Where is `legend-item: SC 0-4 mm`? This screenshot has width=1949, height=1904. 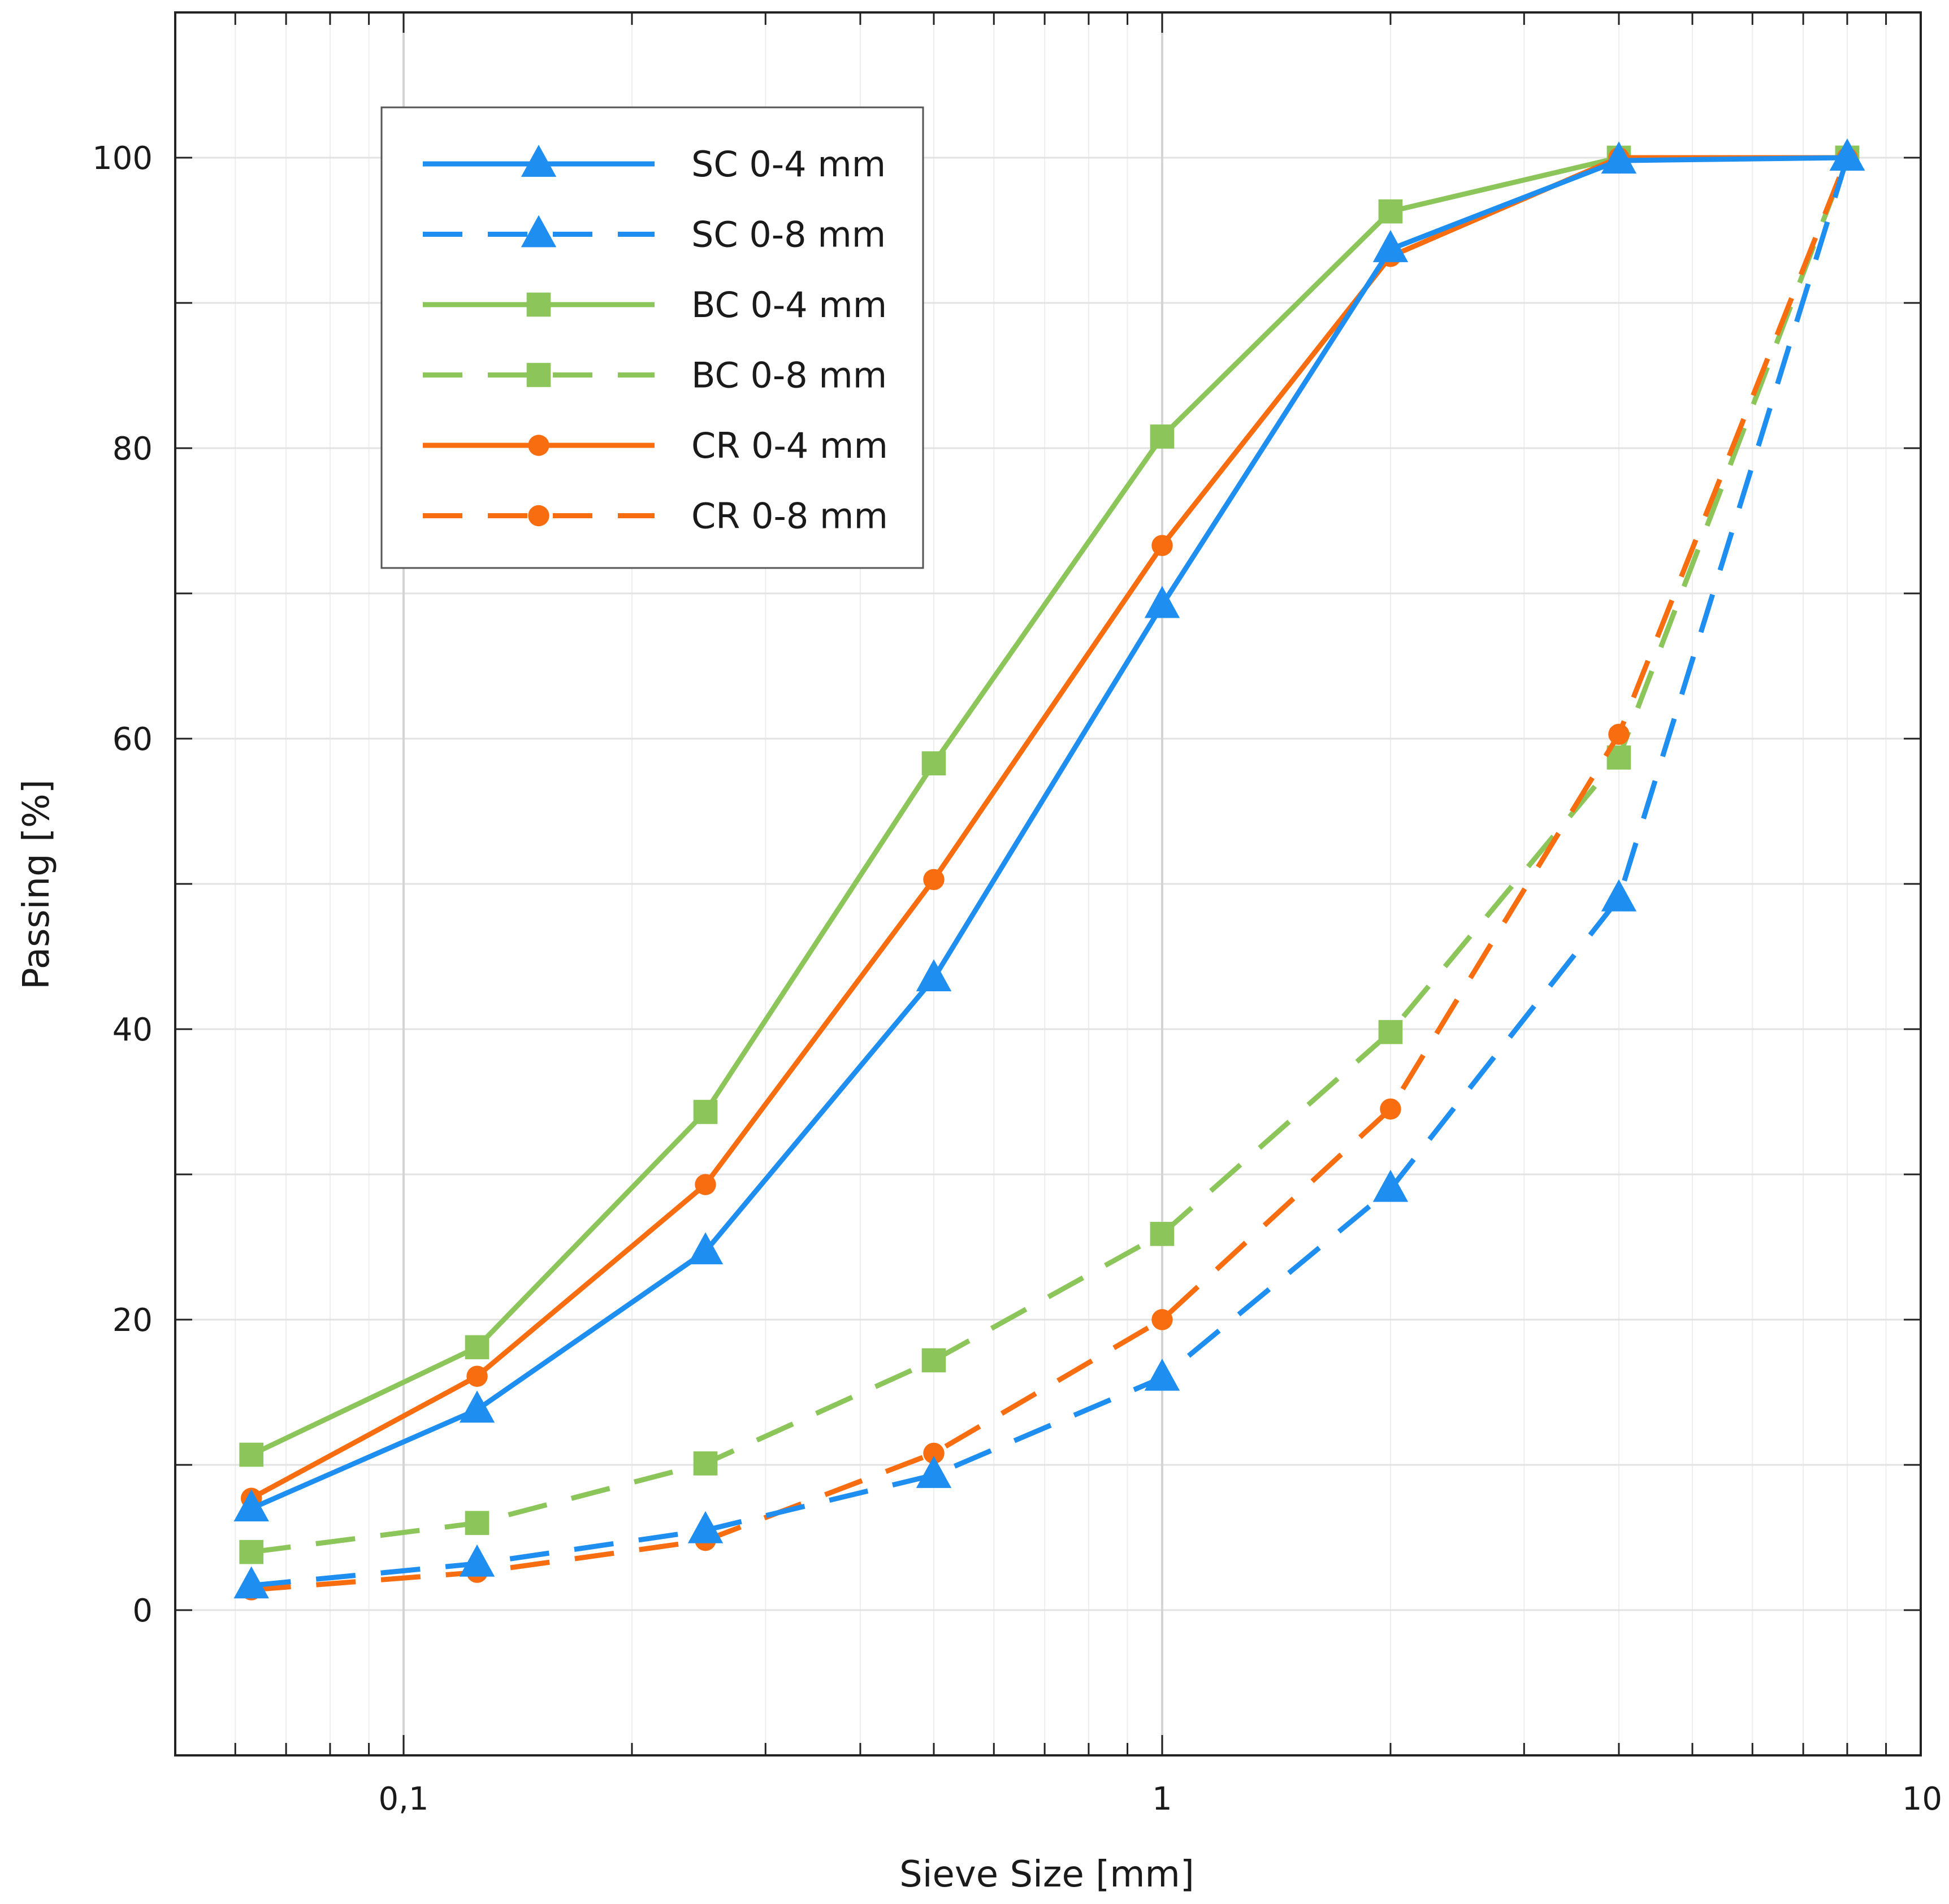
legend-item: SC 0-4 mm is located at coordinates (654, 164).